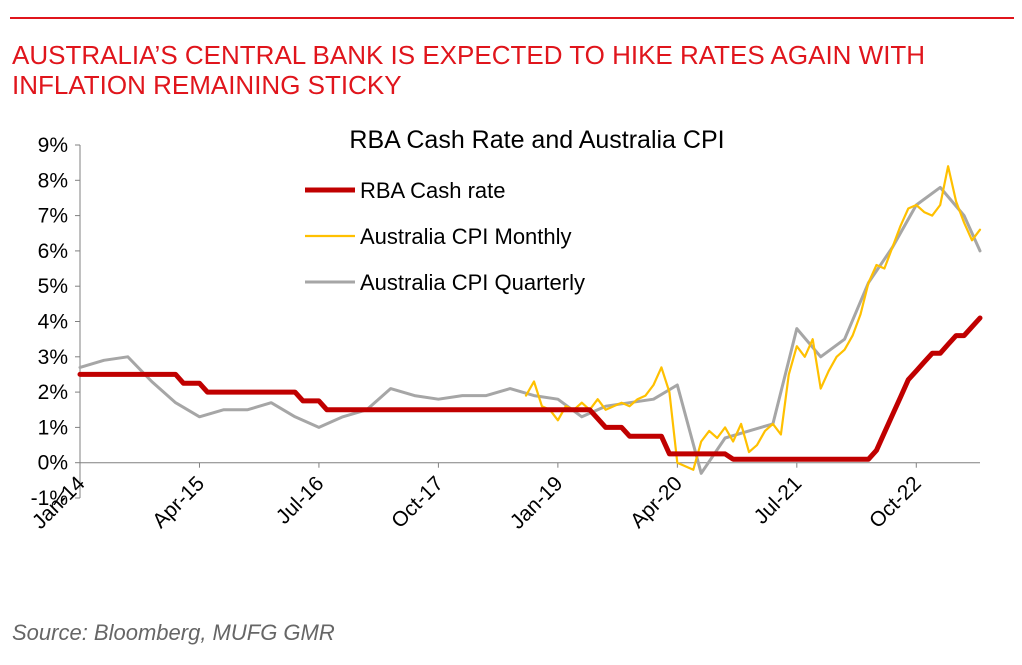 This screenshot has width=1022, height=665. Describe the element at coordinates (536, 140) in the screenshot. I see `chart-title: RBA Cash Rate and Australia CPI` at that location.